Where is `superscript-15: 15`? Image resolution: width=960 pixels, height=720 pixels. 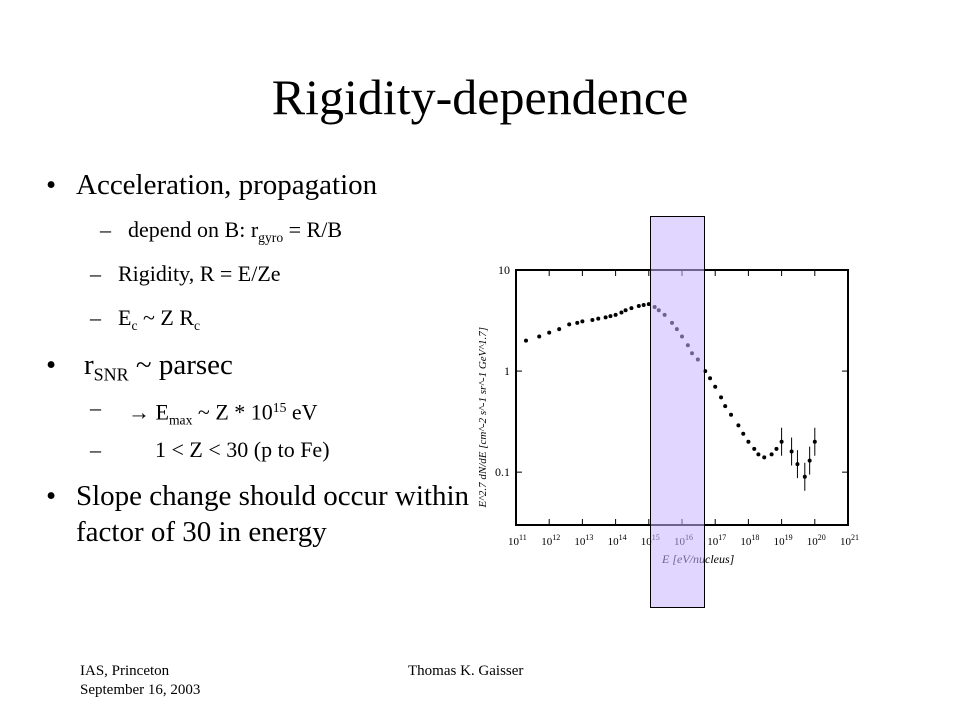
superscript-15: 15 is located at coordinates (279, 407).